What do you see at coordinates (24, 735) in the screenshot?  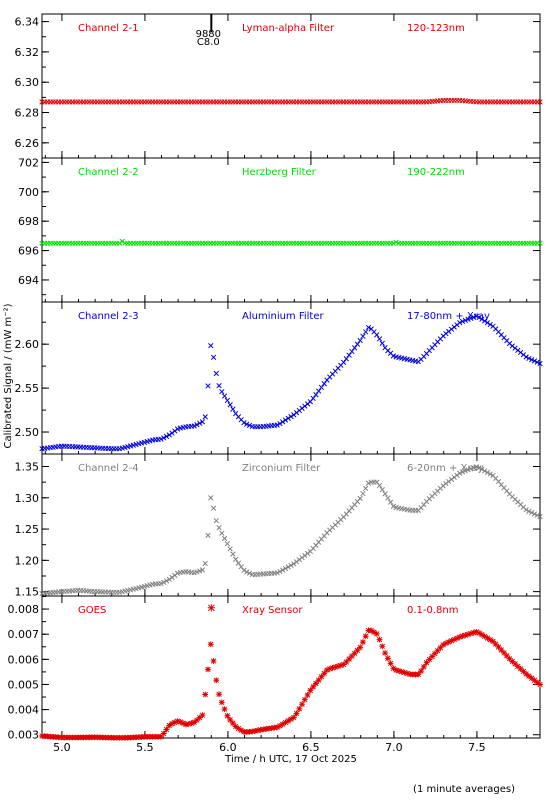 I see `panel-5-ytick-label: 0.003` at bounding box center [24, 735].